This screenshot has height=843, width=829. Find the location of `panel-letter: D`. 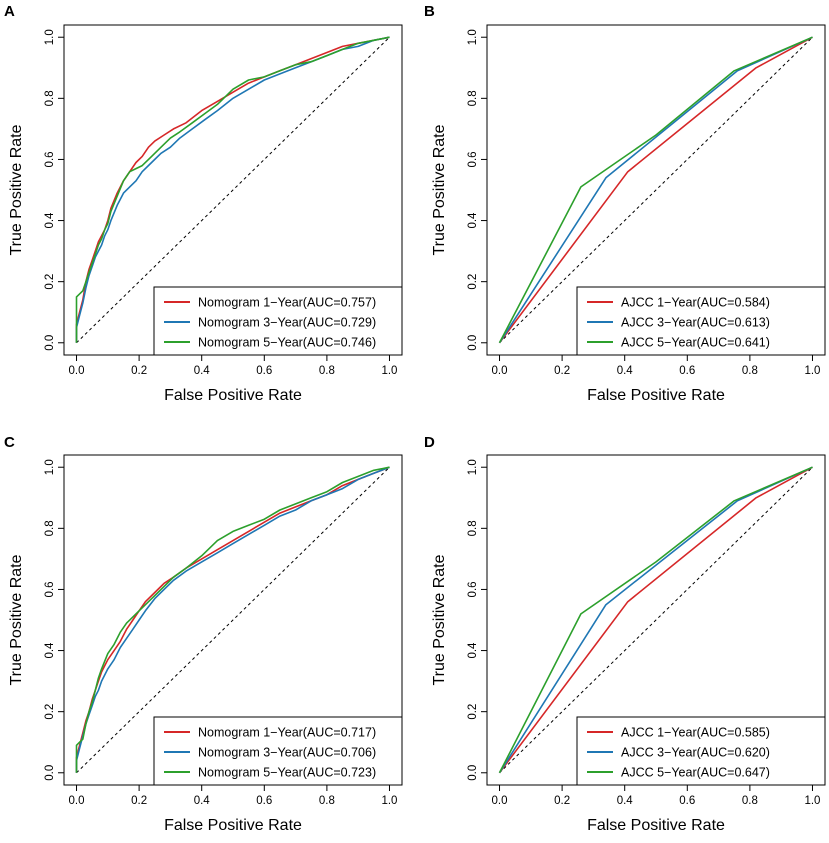

panel-letter: D is located at coordinates (429, 442).